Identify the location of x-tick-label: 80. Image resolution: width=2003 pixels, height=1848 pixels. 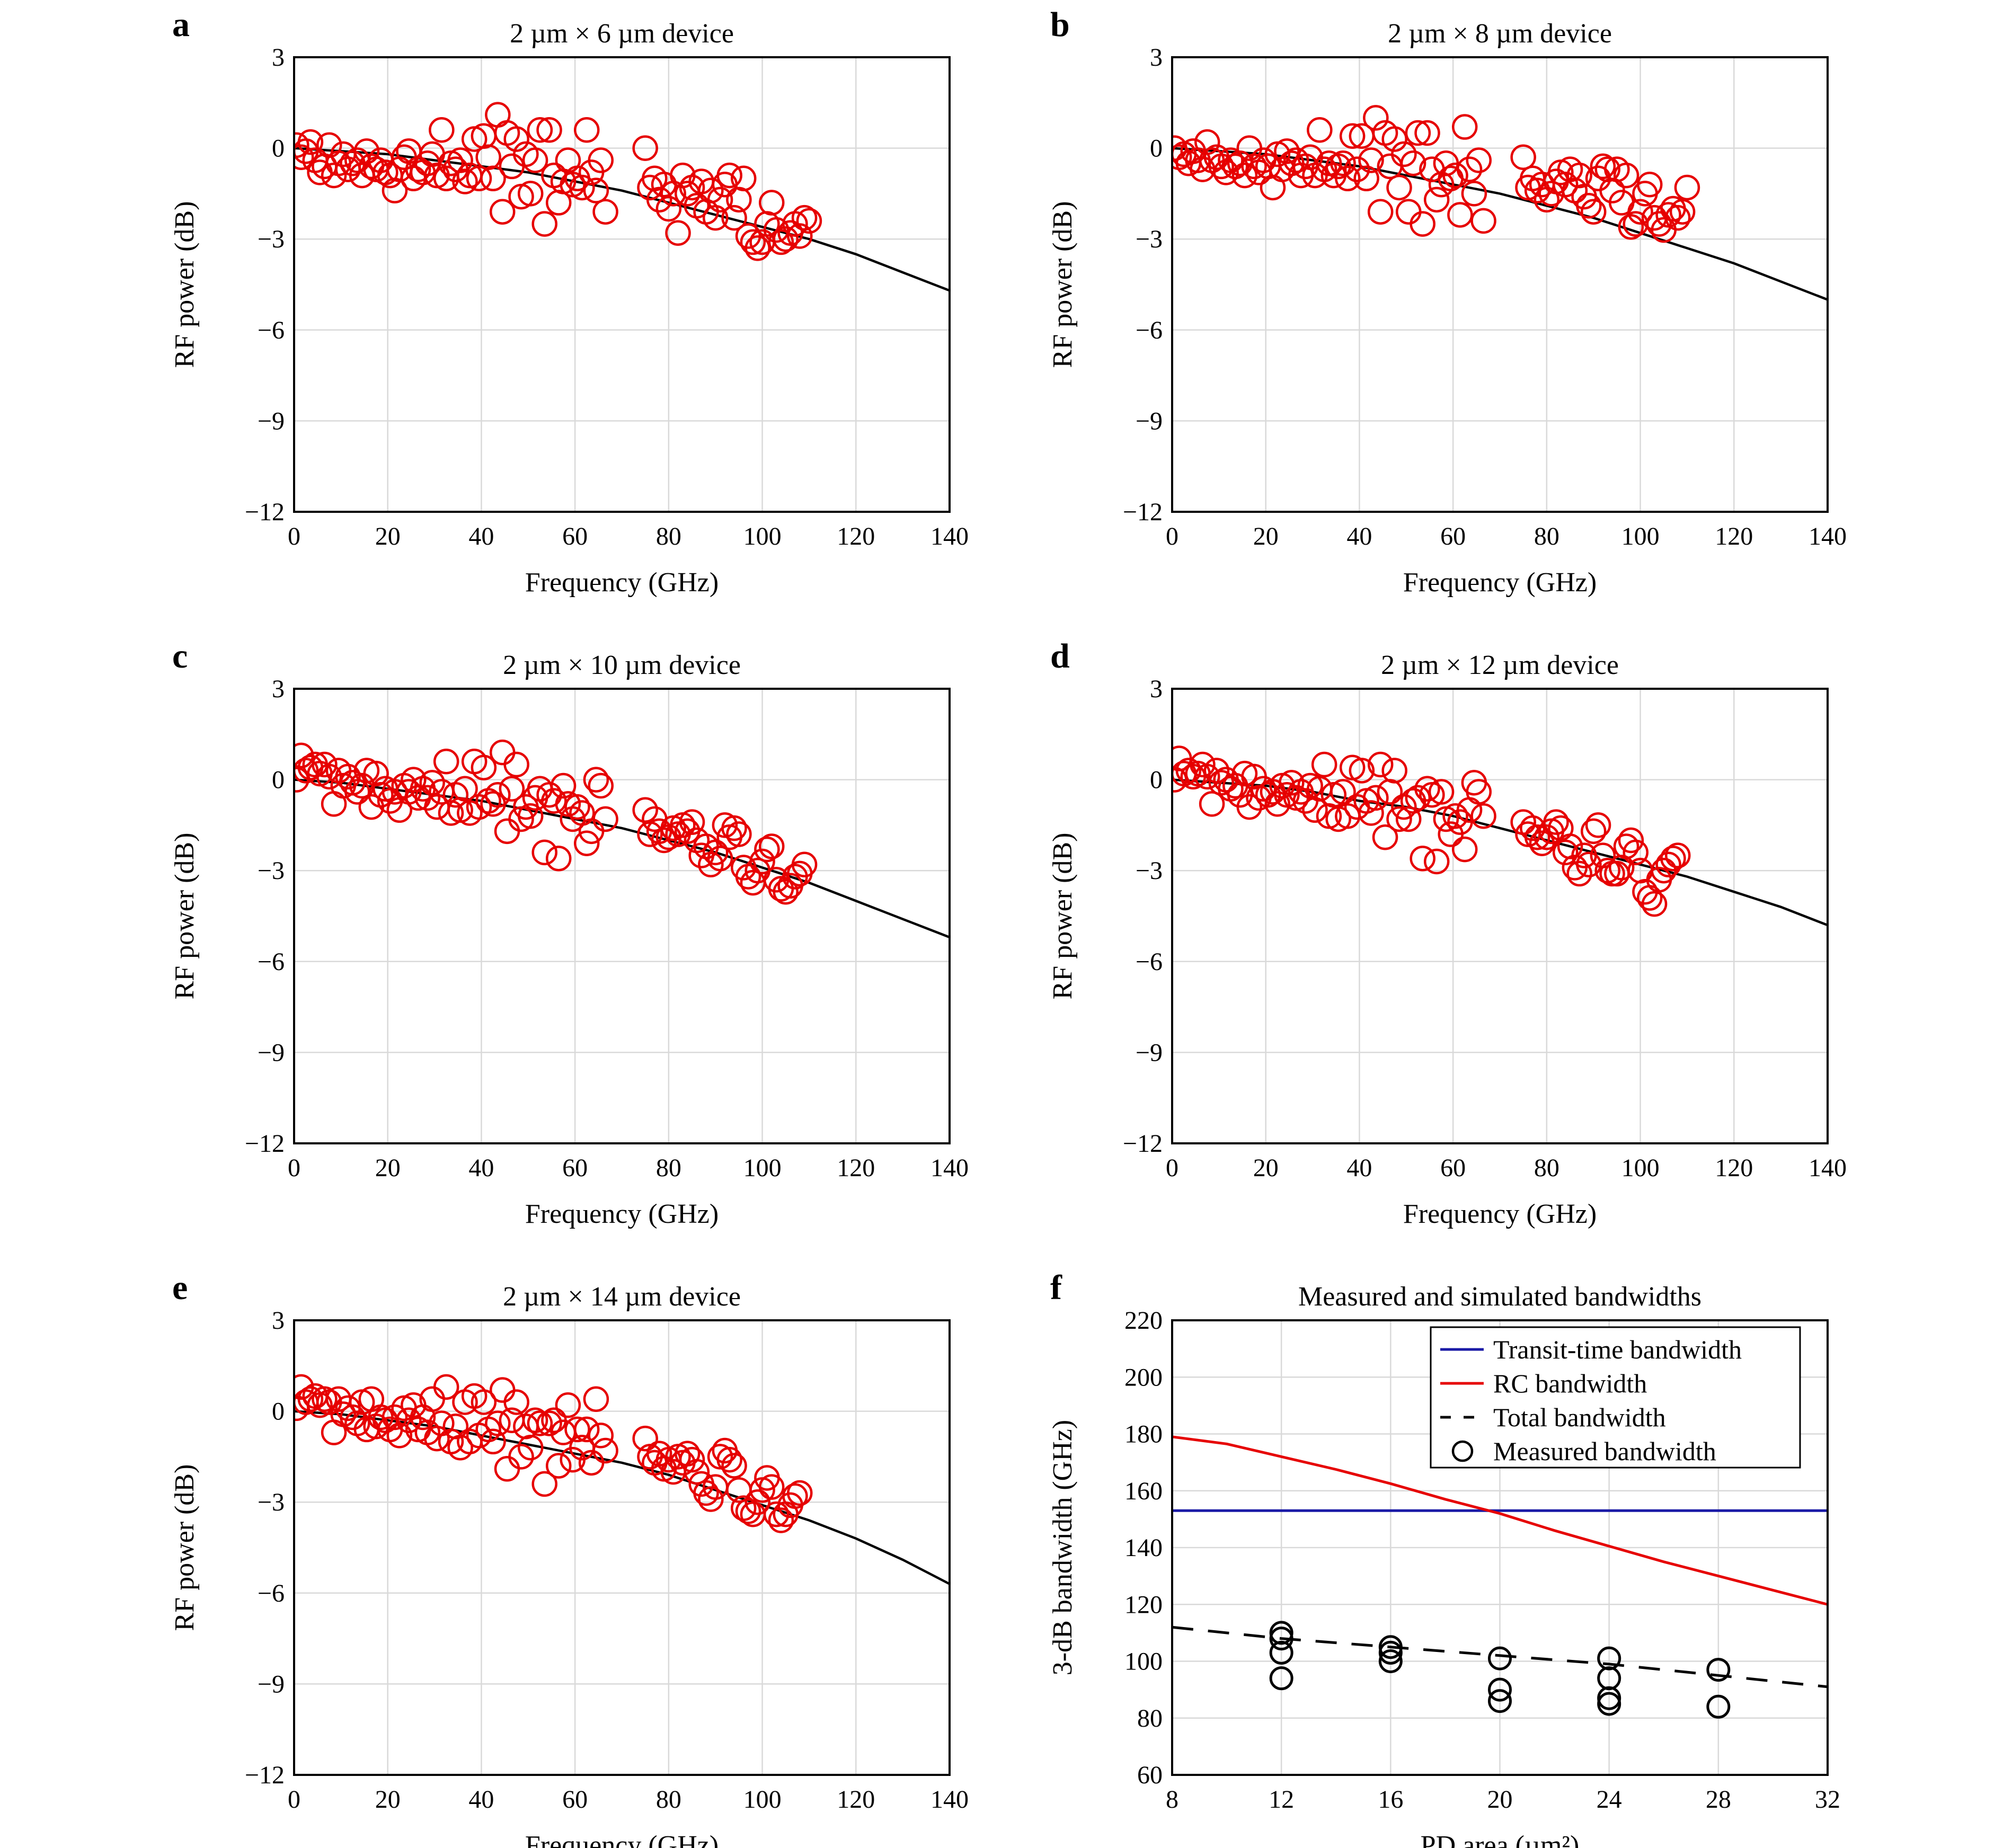
(668, 536).